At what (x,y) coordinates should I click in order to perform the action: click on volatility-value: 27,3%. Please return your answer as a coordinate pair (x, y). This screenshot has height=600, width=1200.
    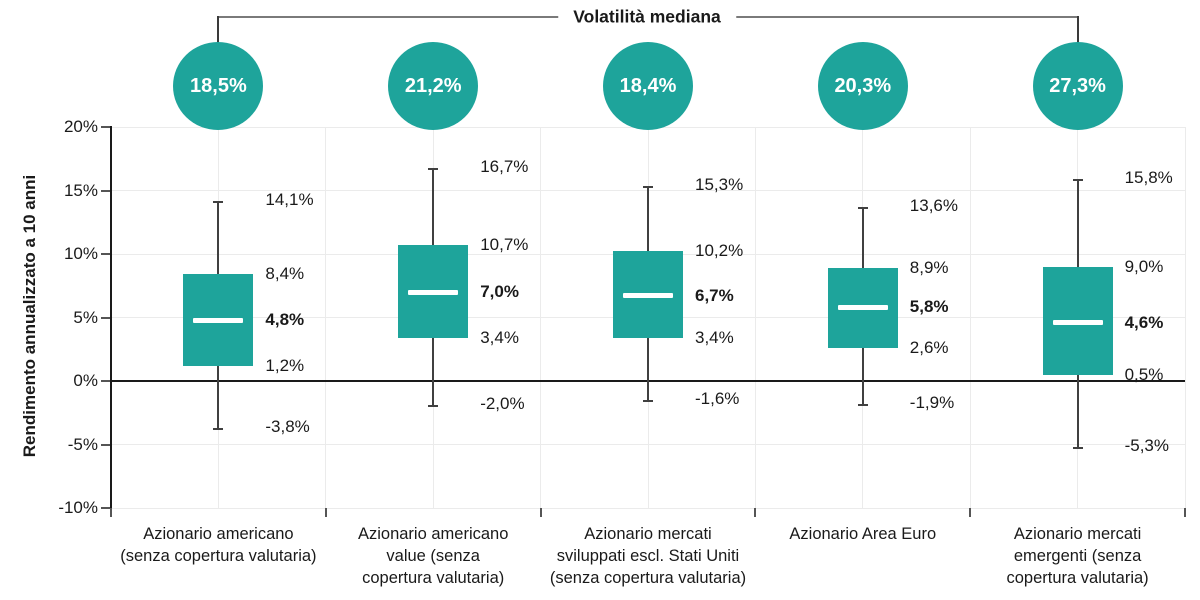
    Looking at the image, I should click on (1077, 85).